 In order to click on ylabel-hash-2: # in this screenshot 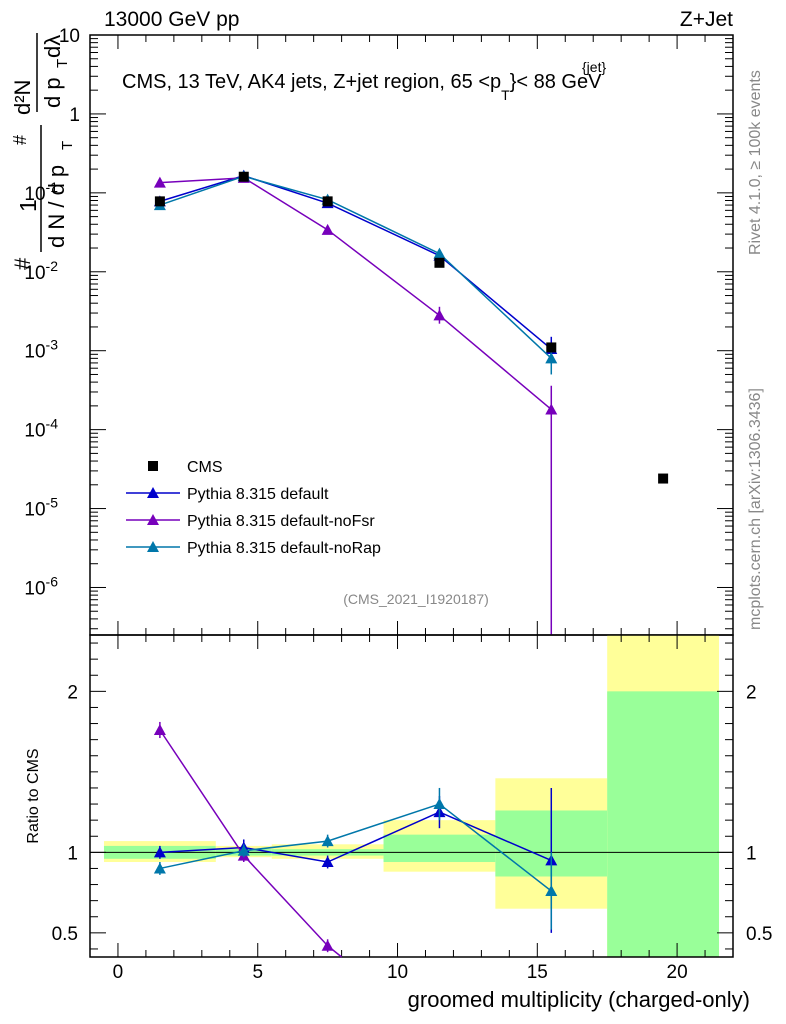, I will do `click(20, 140)`.